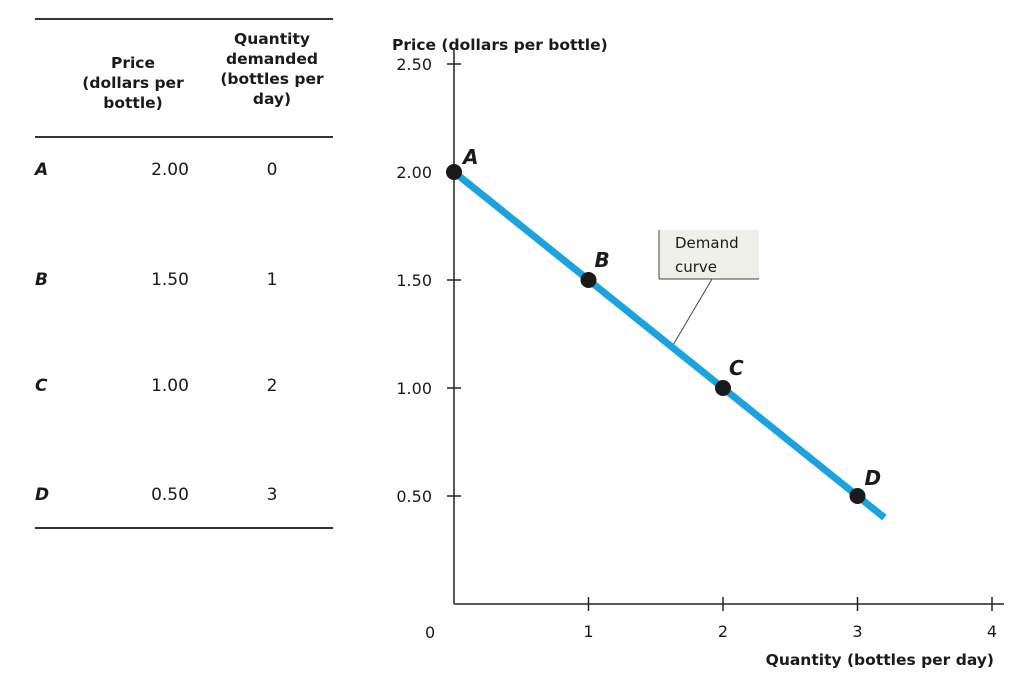  I want to click on y-tick-label: 2.00, so click(414, 172).